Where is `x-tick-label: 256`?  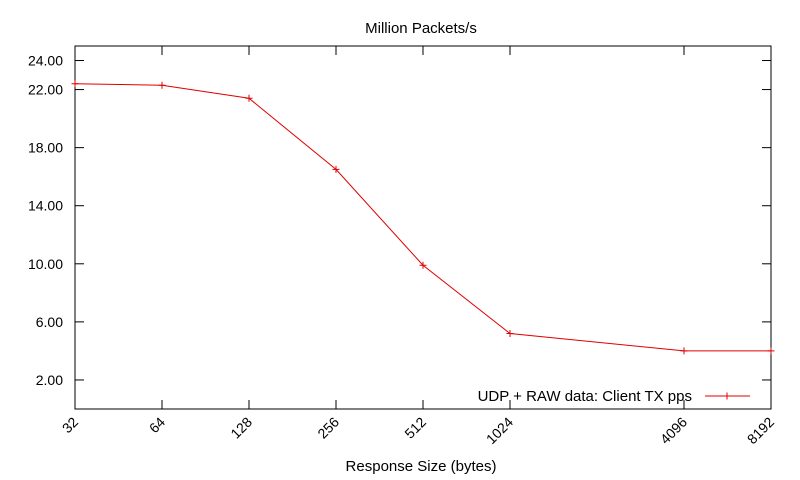
x-tick-label: 256 is located at coordinates (328, 428).